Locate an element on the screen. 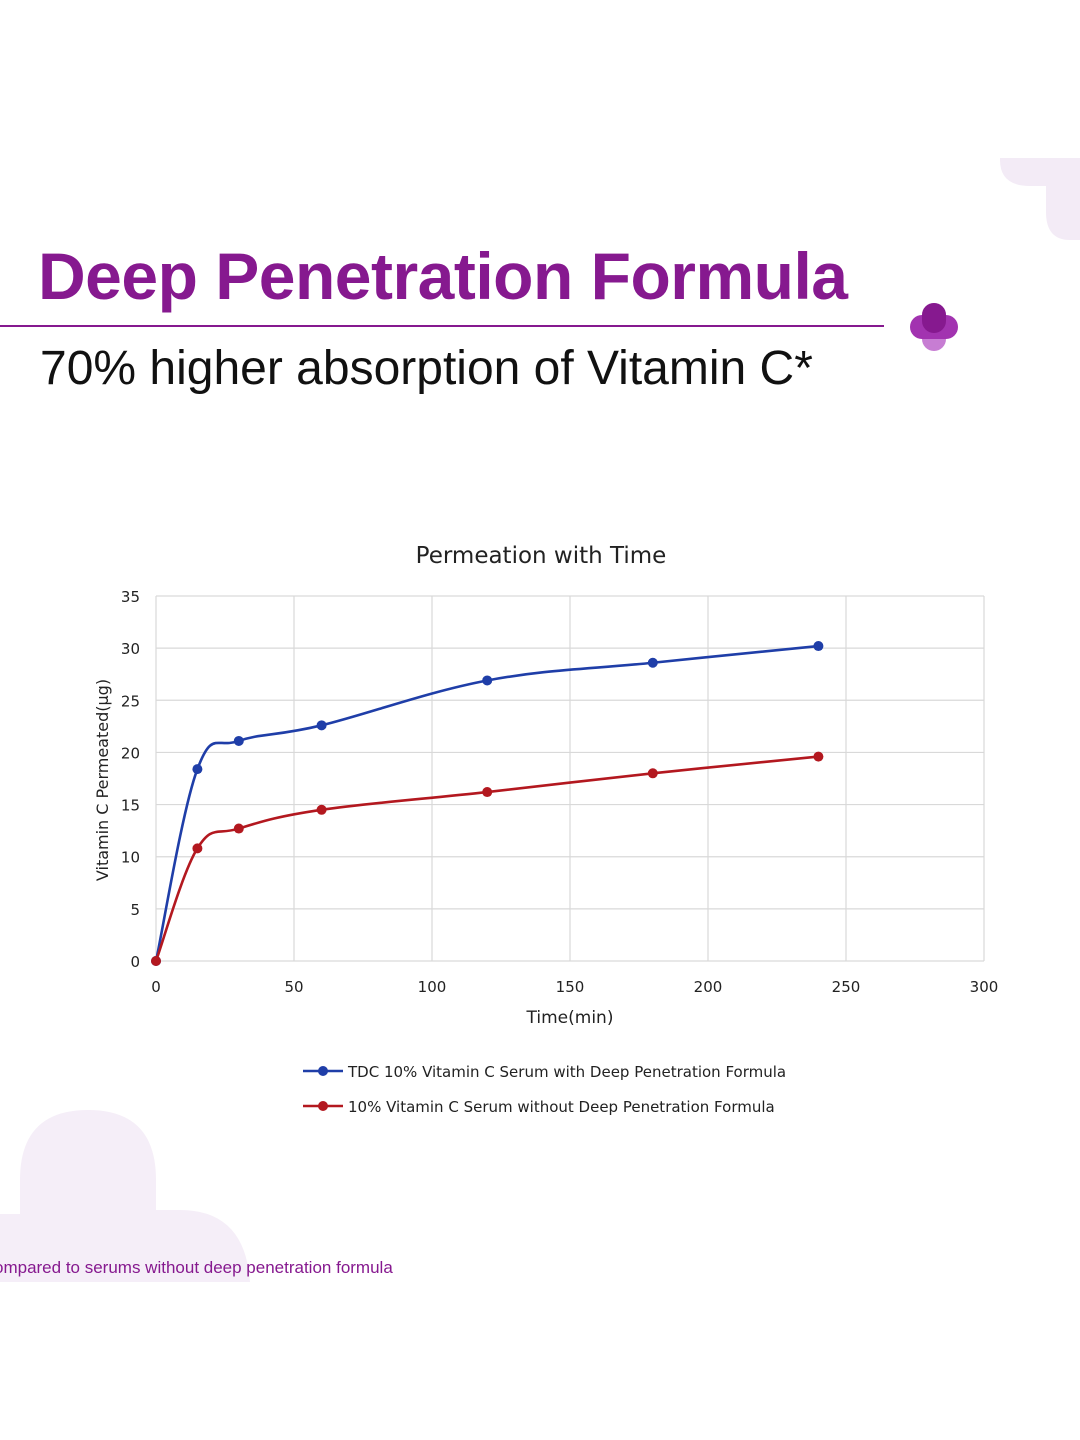  chart-series is located at coordinates (487, 803).